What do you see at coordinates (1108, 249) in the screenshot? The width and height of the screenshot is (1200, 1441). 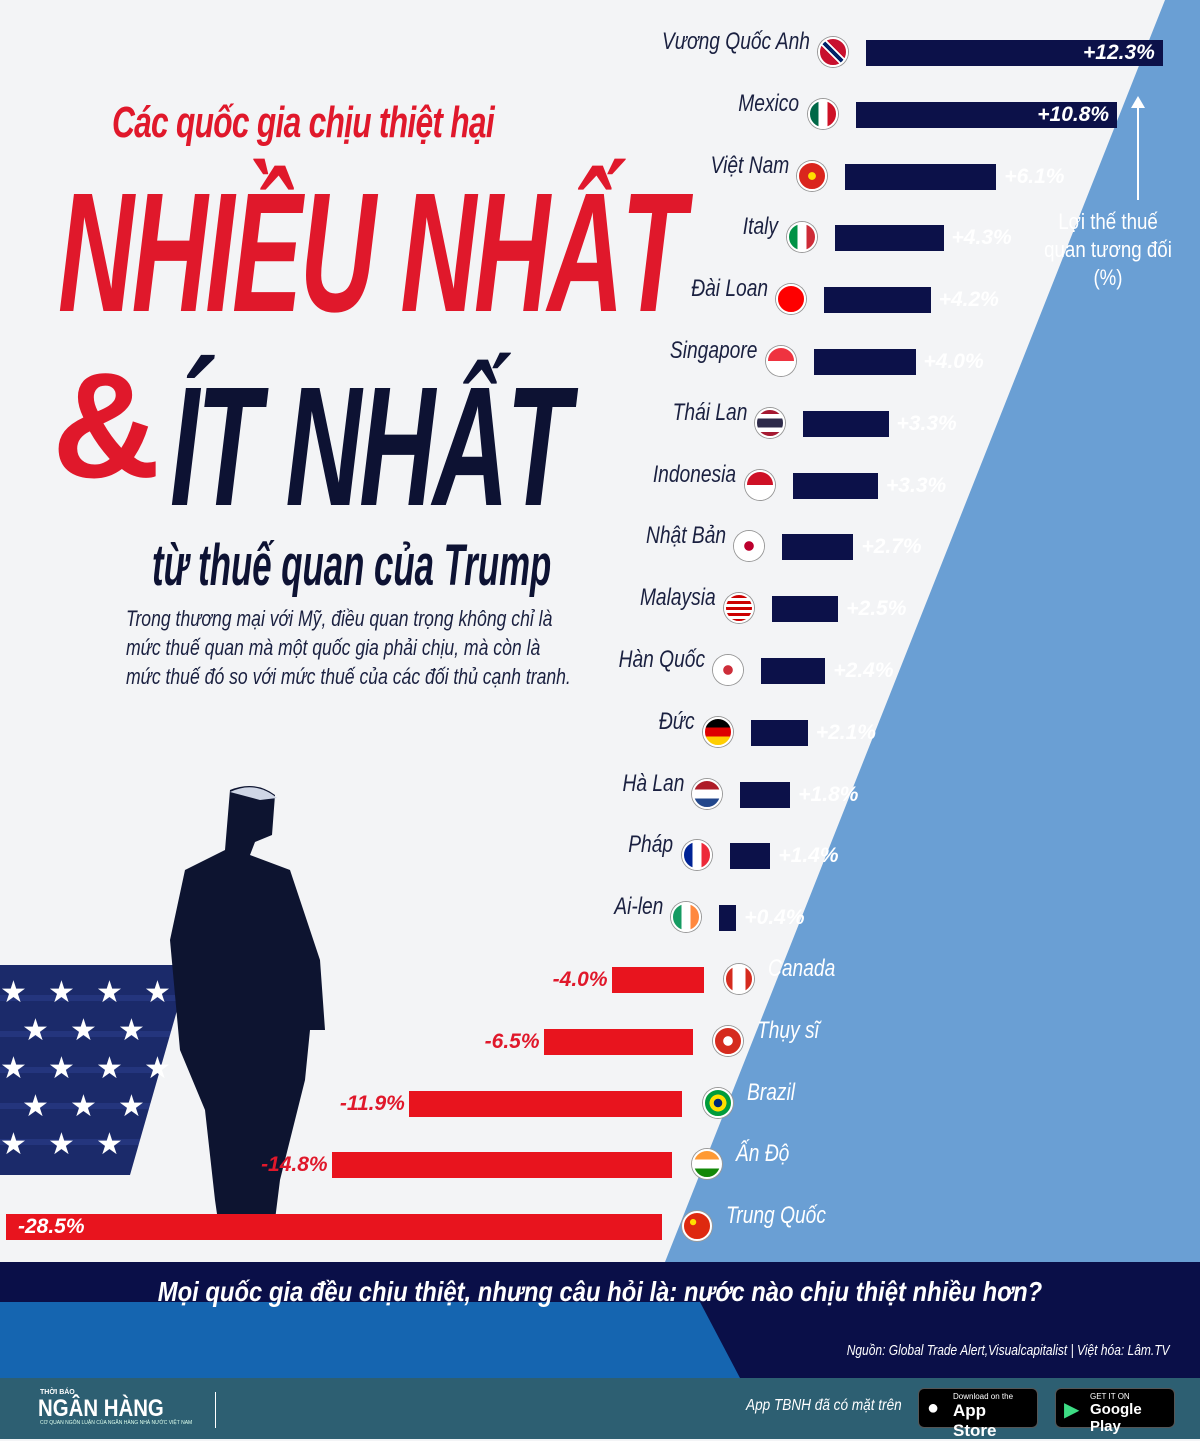 I see `axis-label: Lợi thế thuế quan tương đối (%)` at bounding box center [1108, 249].